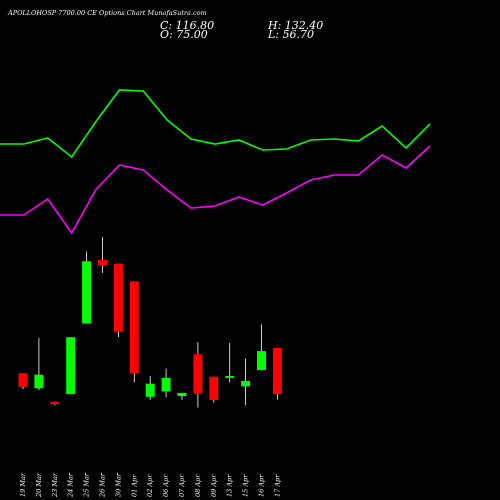 This screenshot has height=500, width=500. What do you see at coordinates (184, 34) in the screenshot?
I see `open-value: O: 75.00` at bounding box center [184, 34].